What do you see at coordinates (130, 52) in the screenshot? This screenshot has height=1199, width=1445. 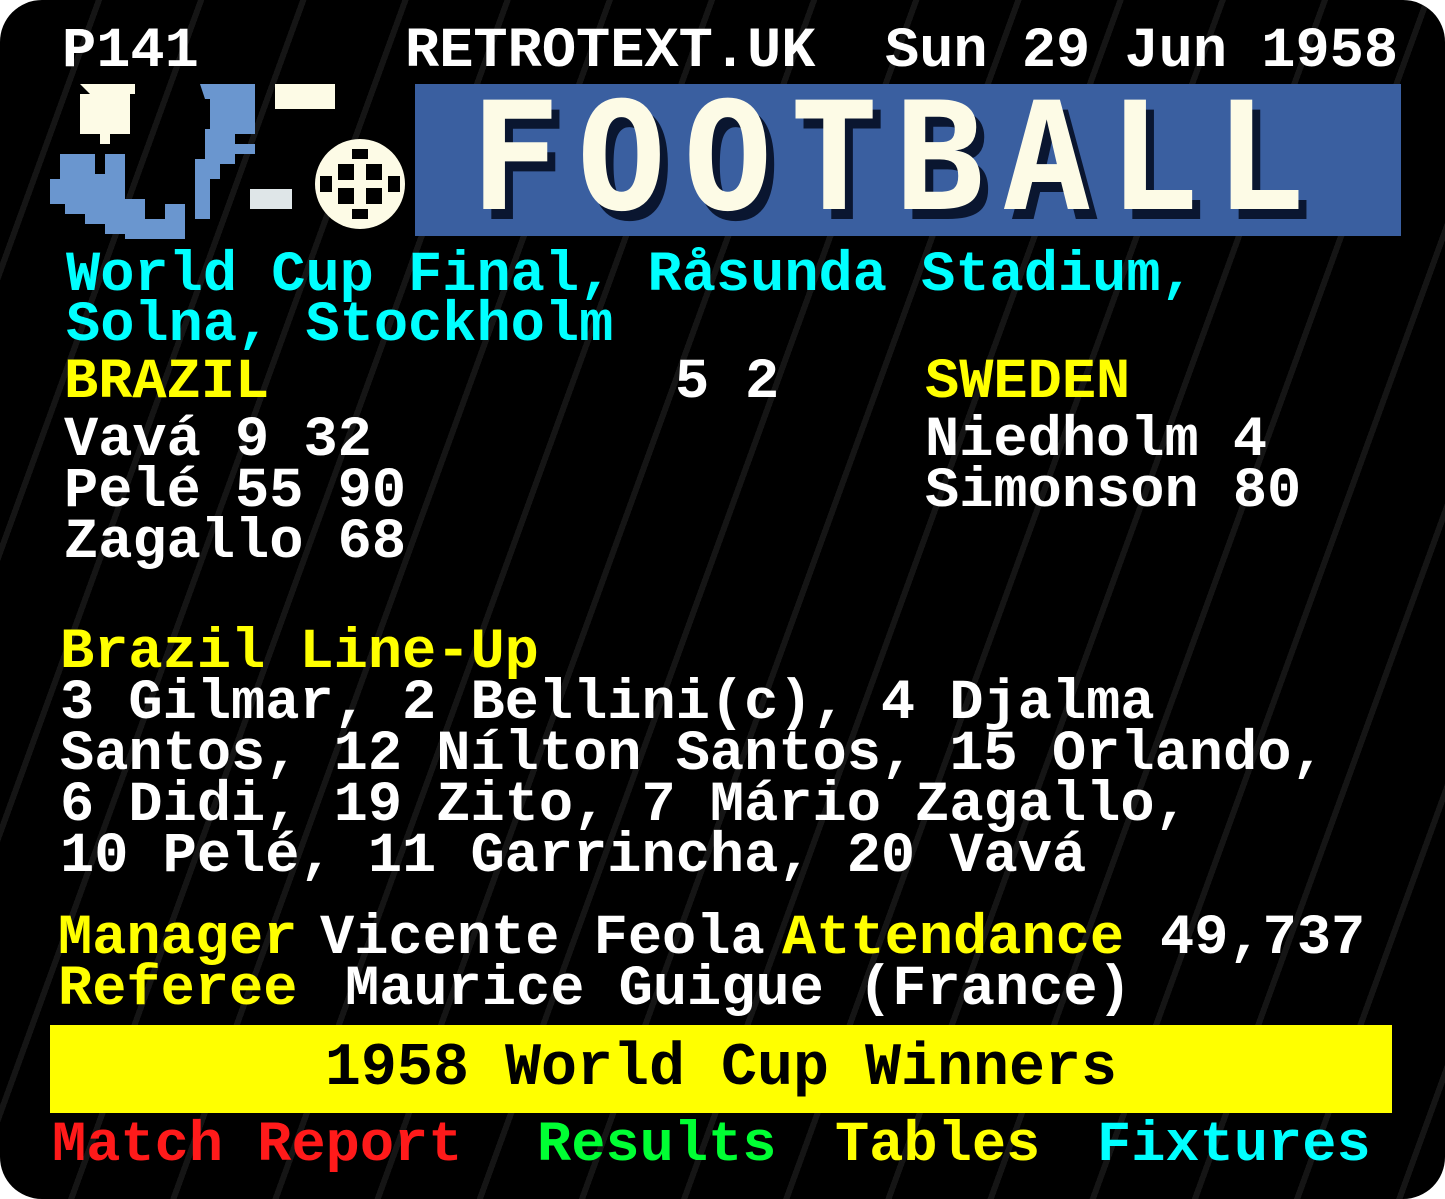 I see `page-number: P141` at bounding box center [130, 52].